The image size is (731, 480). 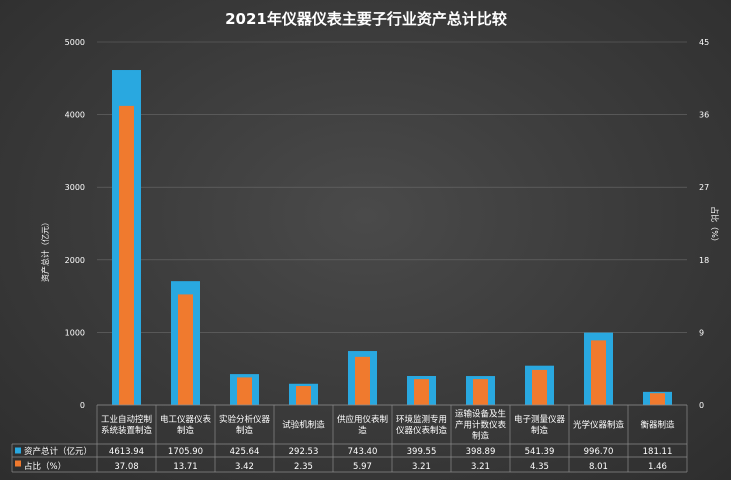 What do you see at coordinates (657, 425) in the screenshot?
I see `category-label: 衡器制造` at bounding box center [657, 425].